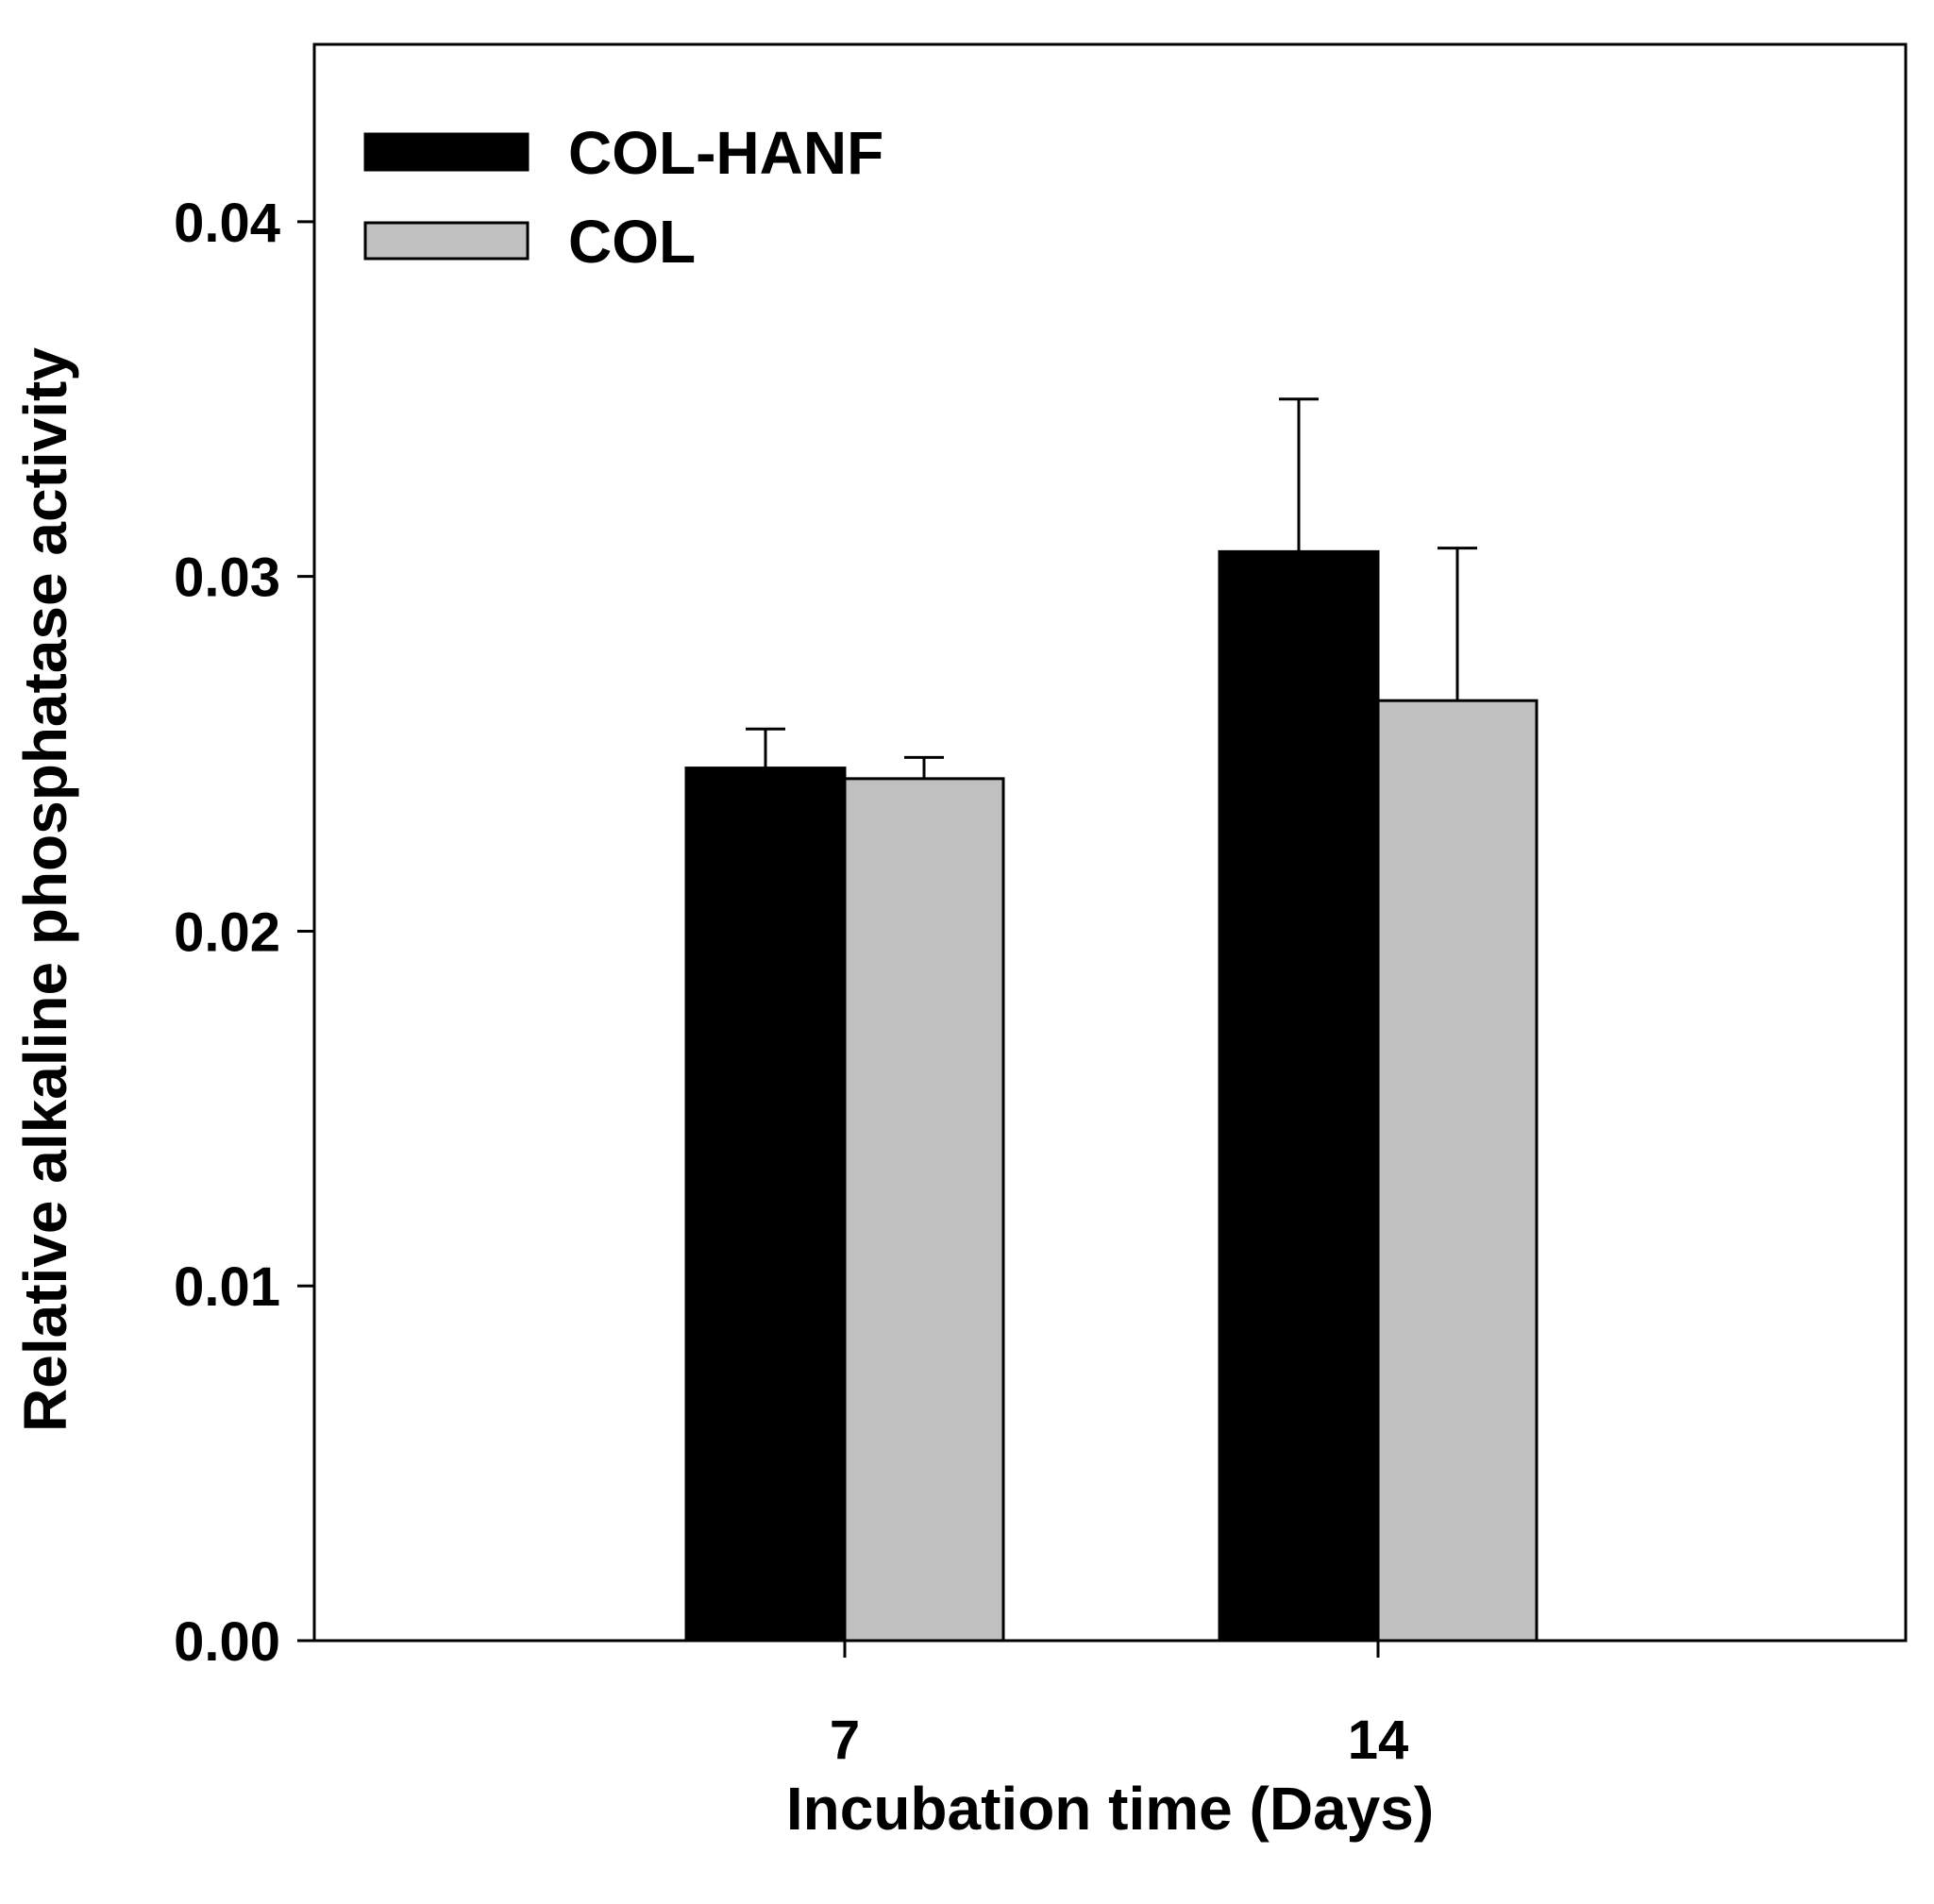 Image resolution: width=1934 pixels, height=1904 pixels. Describe the element at coordinates (1111, 588) in the screenshot. I see `error-bars` at that location.